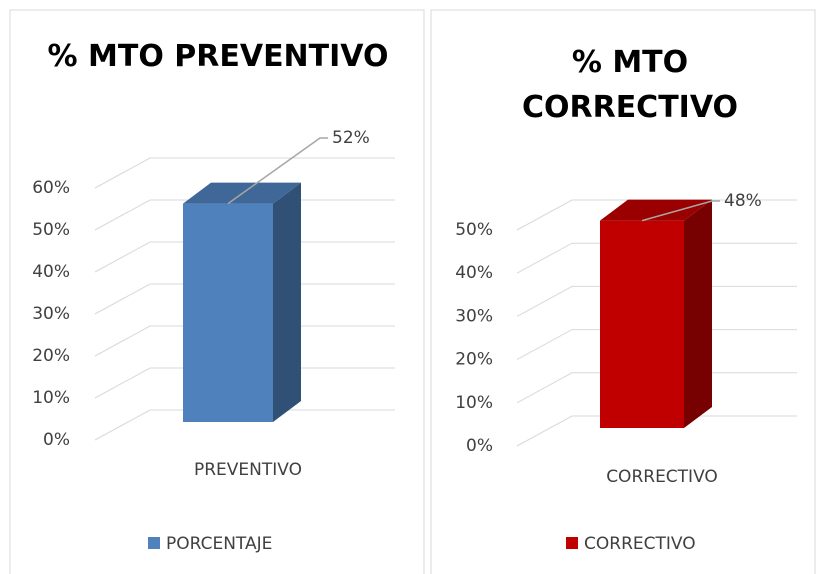  What do you see at coordinates (351, 138) in the screenshot?
I see `data-label: 52%` at bounding box center [351, 138].